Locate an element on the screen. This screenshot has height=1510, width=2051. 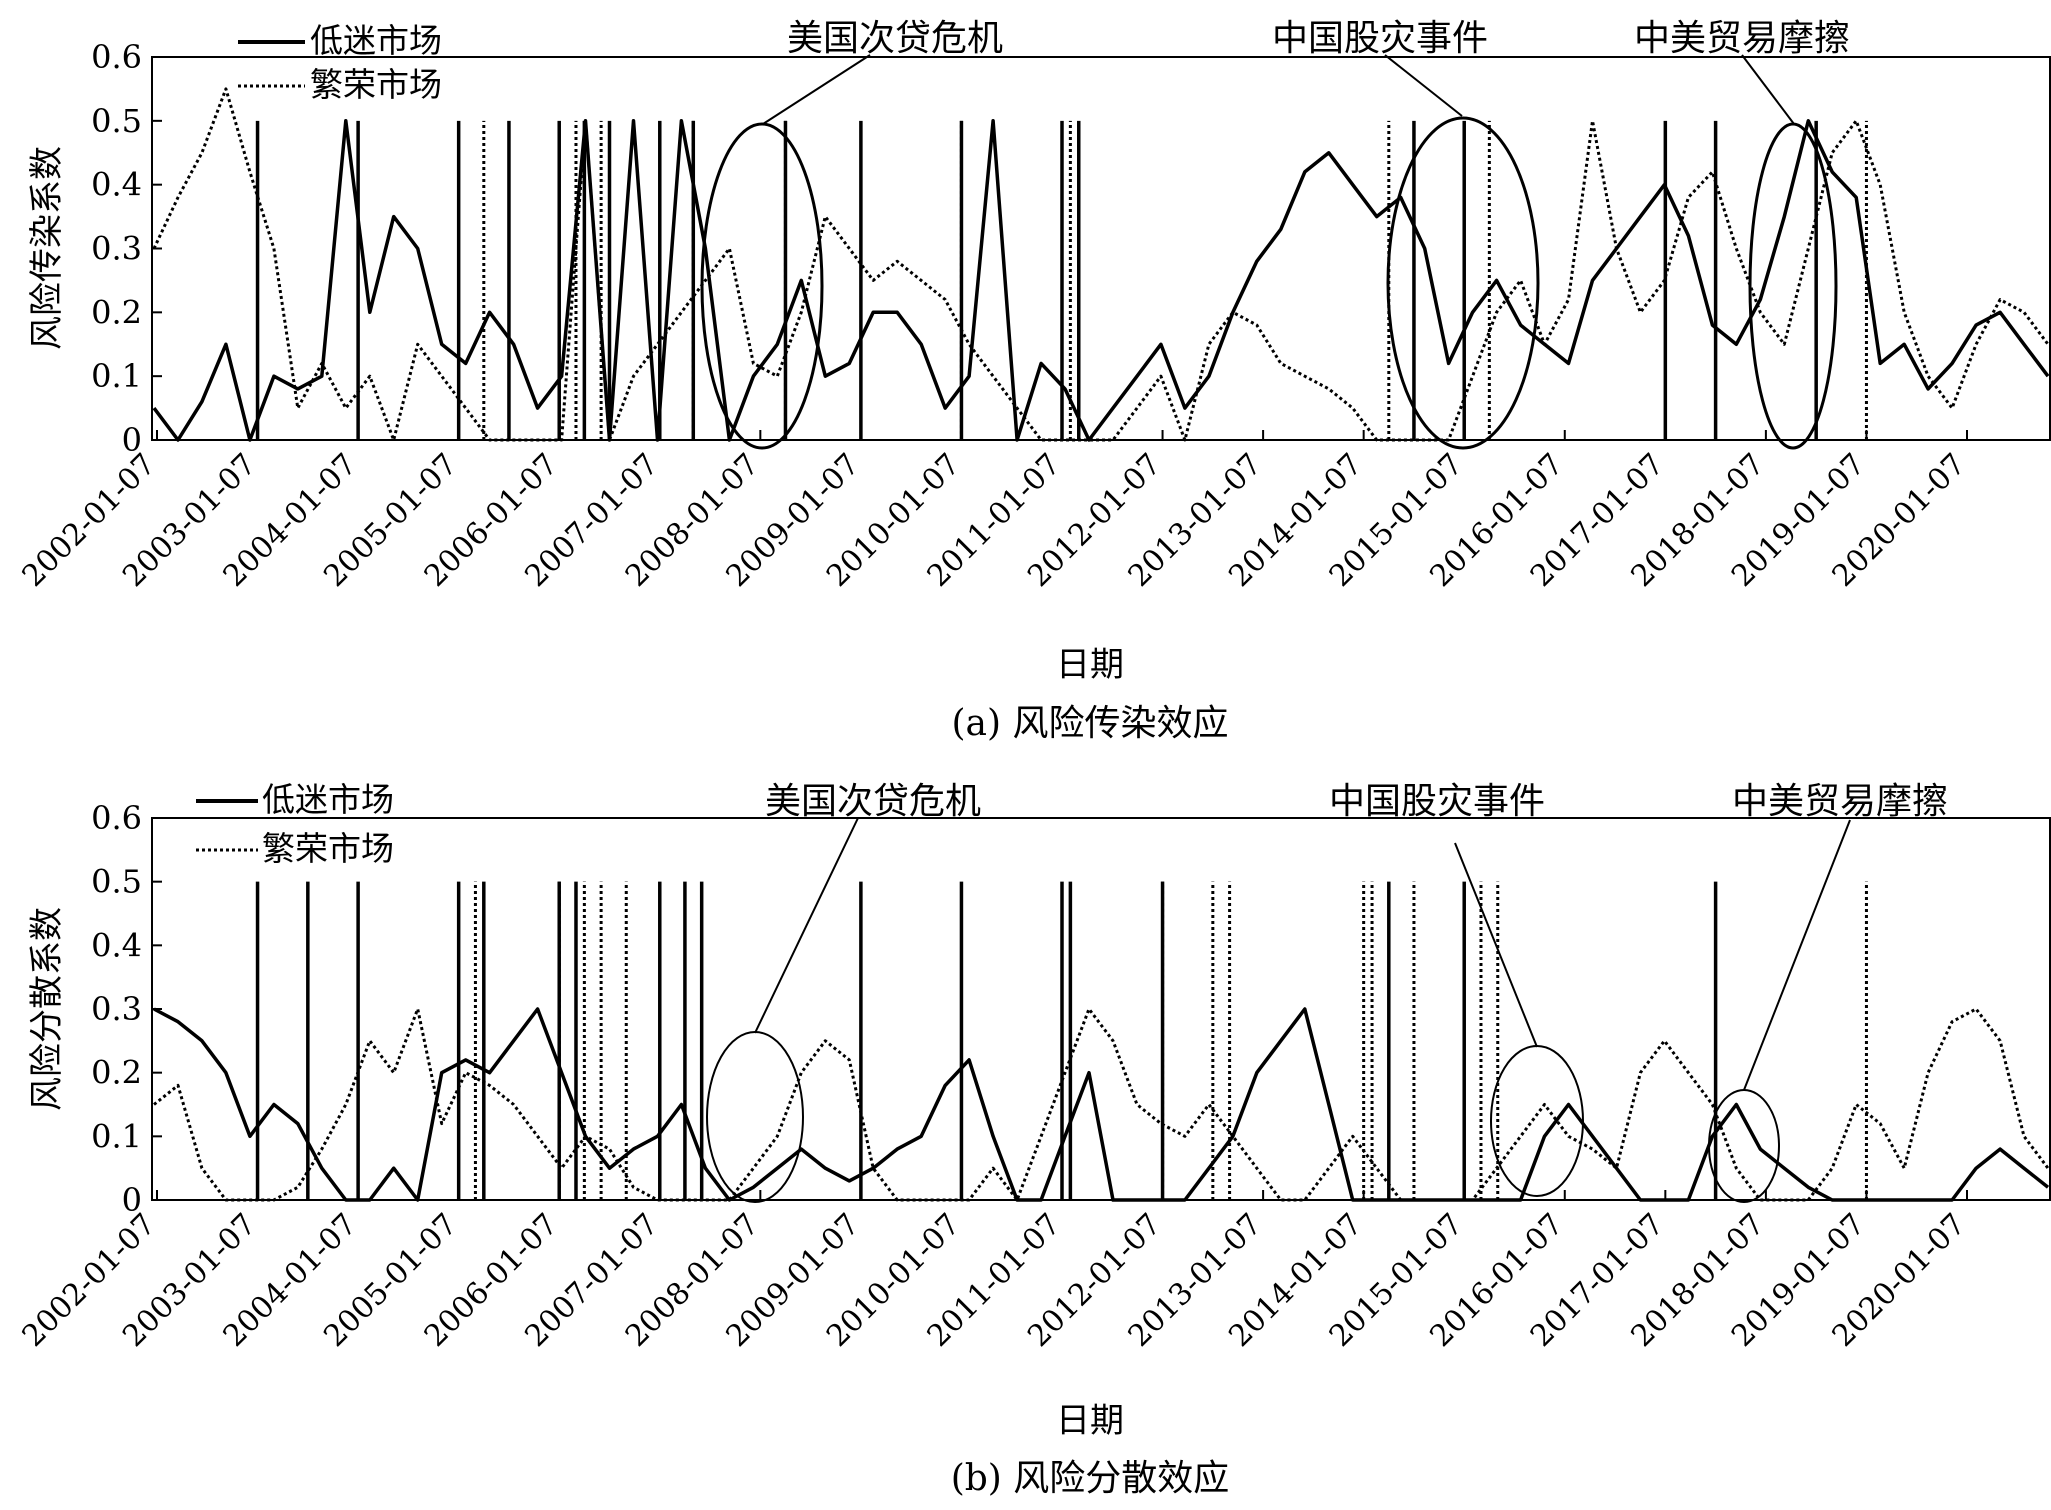
y-axis-title: 风险分散系数 is located at coordinates (47, 1009).